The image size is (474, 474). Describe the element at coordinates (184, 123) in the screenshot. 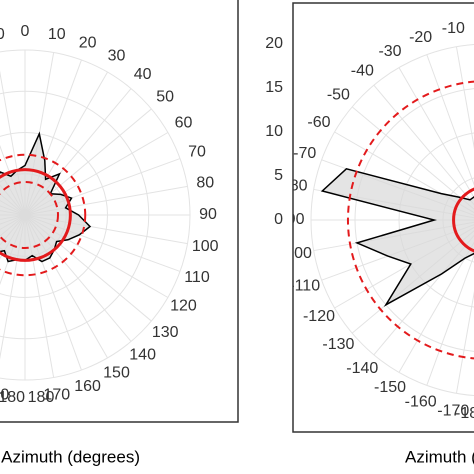

I see `angle-label: 60` at that location.